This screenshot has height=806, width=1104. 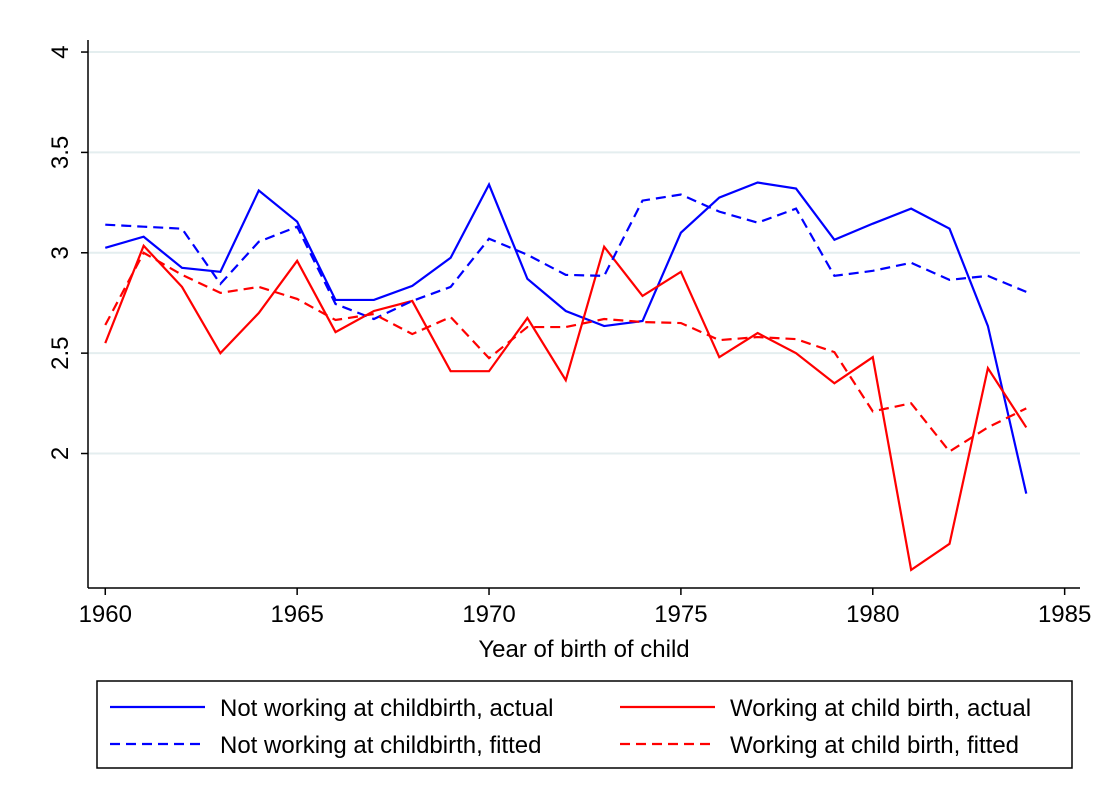 What do you see at coordinates (296, 614) in the screenshot?
I see `x-tick-label: 1965` at bounding box center [296, 614].